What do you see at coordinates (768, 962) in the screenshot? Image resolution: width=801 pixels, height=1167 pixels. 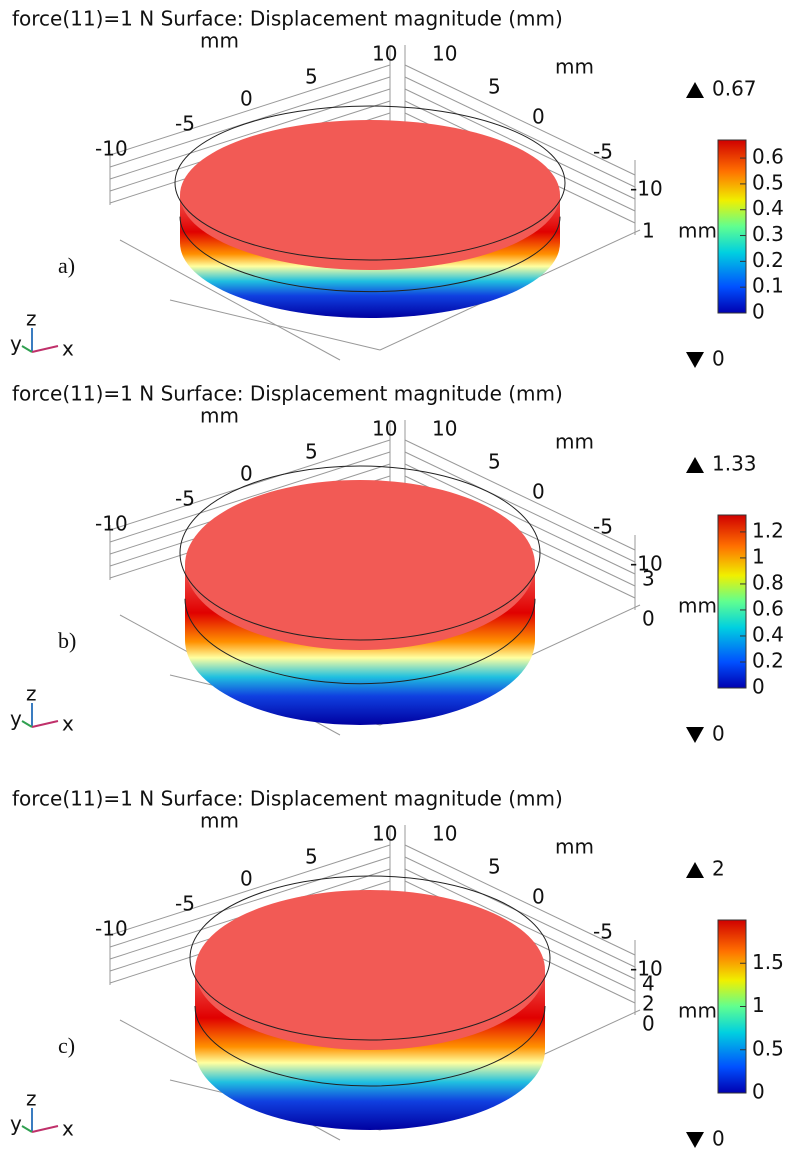 I see `colorbar-tick-label: 1.5` at bounding box center [768, 962].